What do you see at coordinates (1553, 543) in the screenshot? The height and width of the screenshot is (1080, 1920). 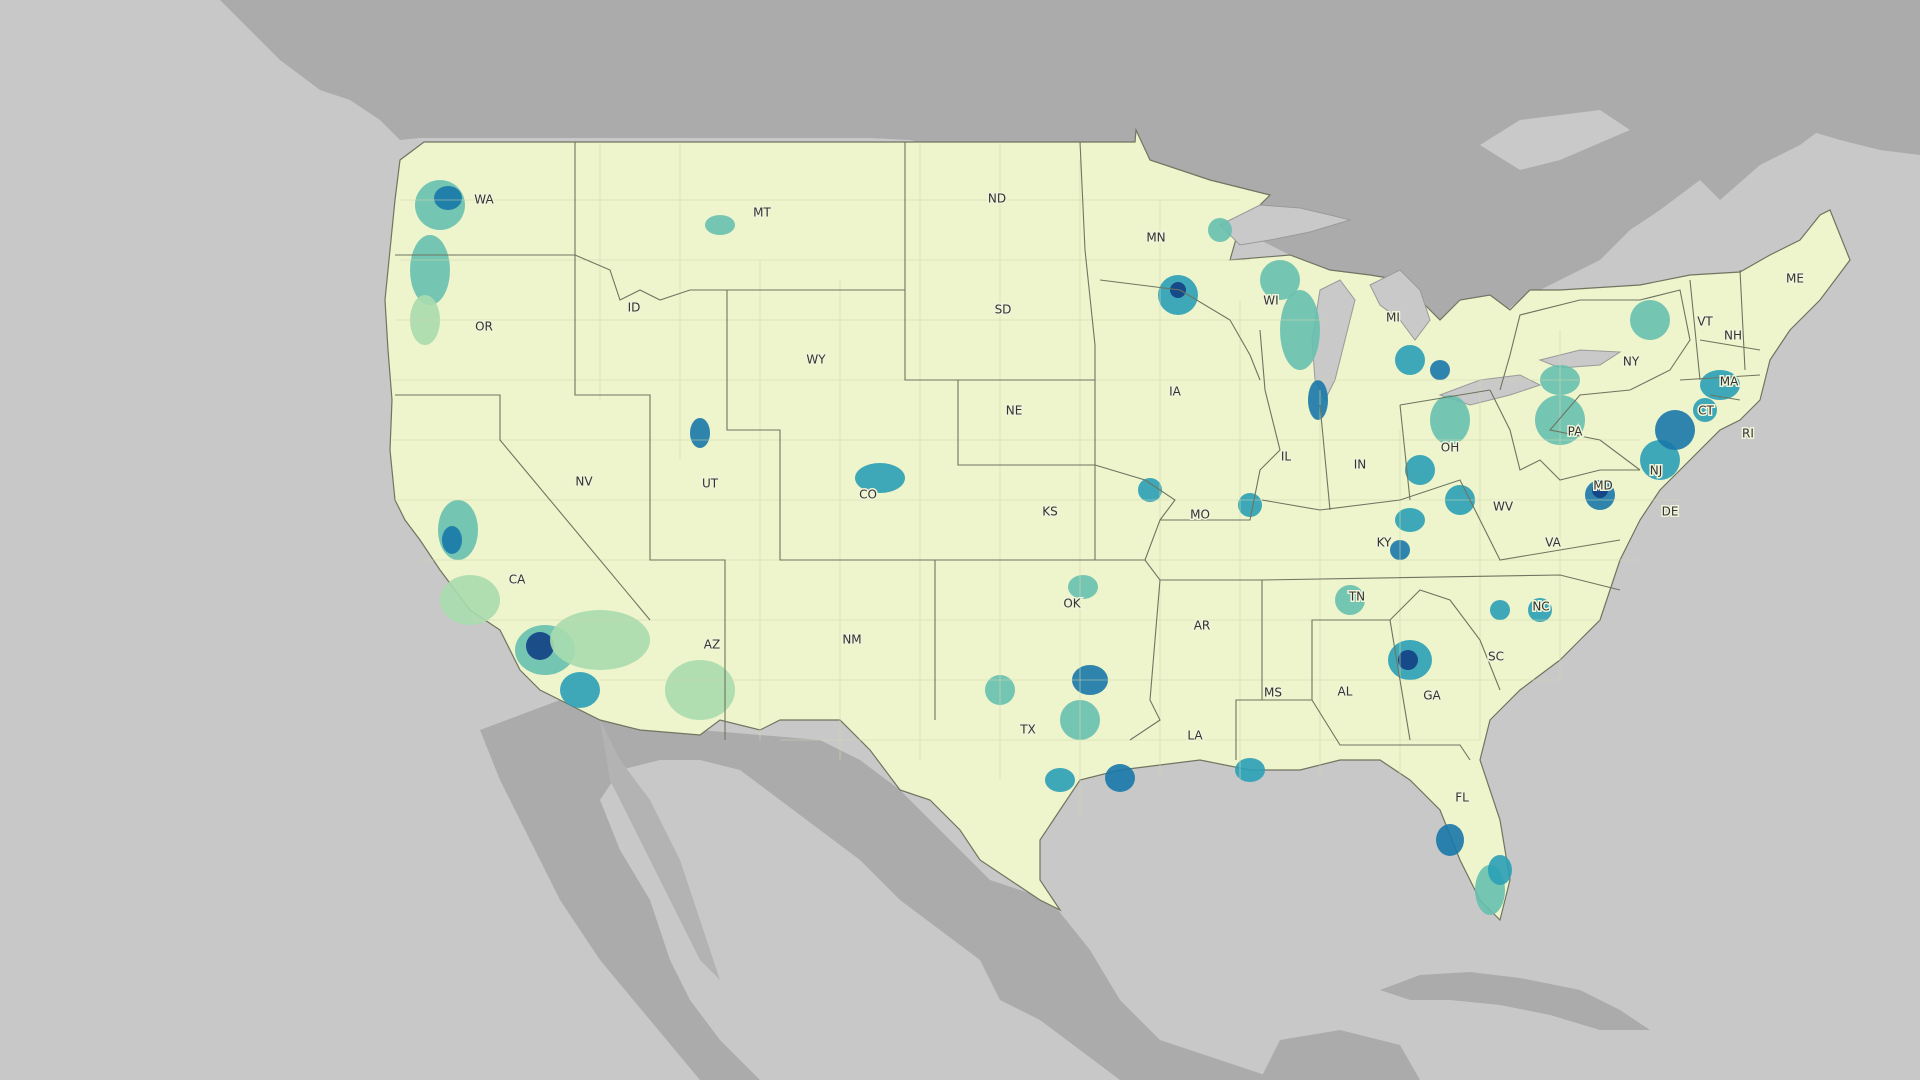 I see `state-label-va: VA` at bounding box center [1553, 543].